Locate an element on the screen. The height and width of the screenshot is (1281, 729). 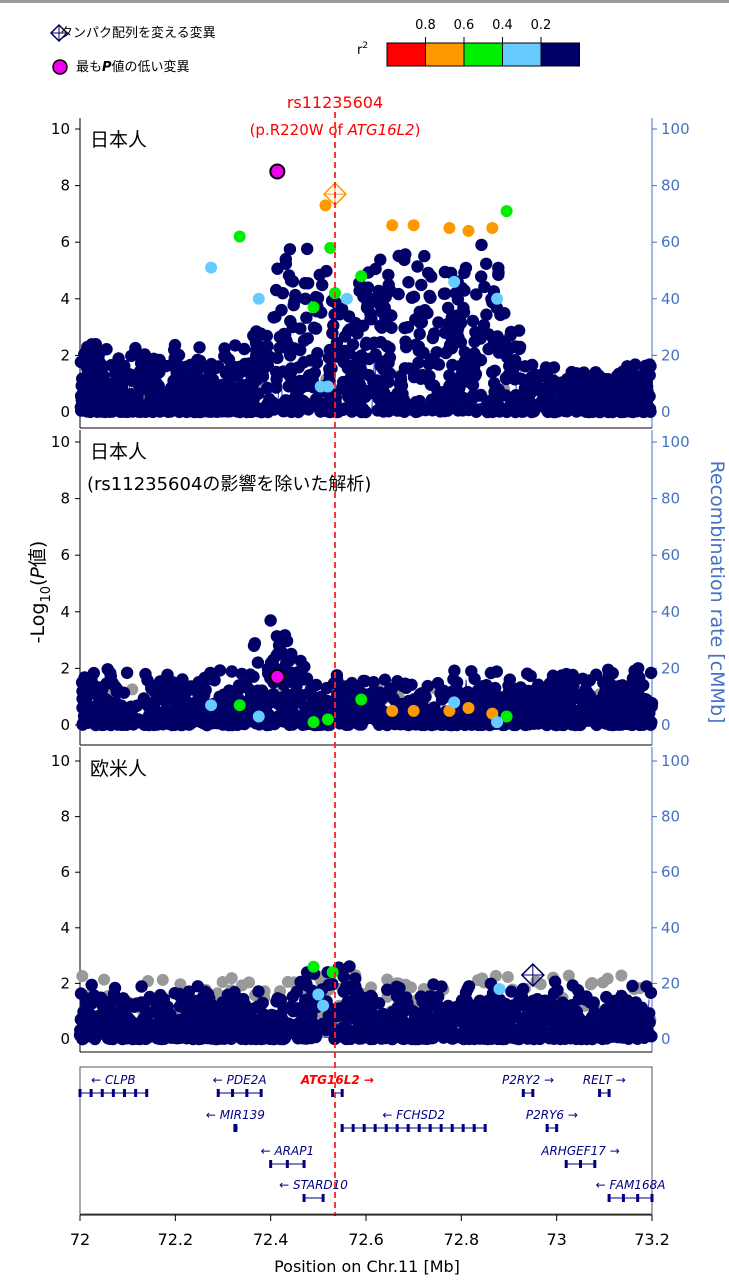
x-tick-label: 72 is located at coordinates (80, 1239).